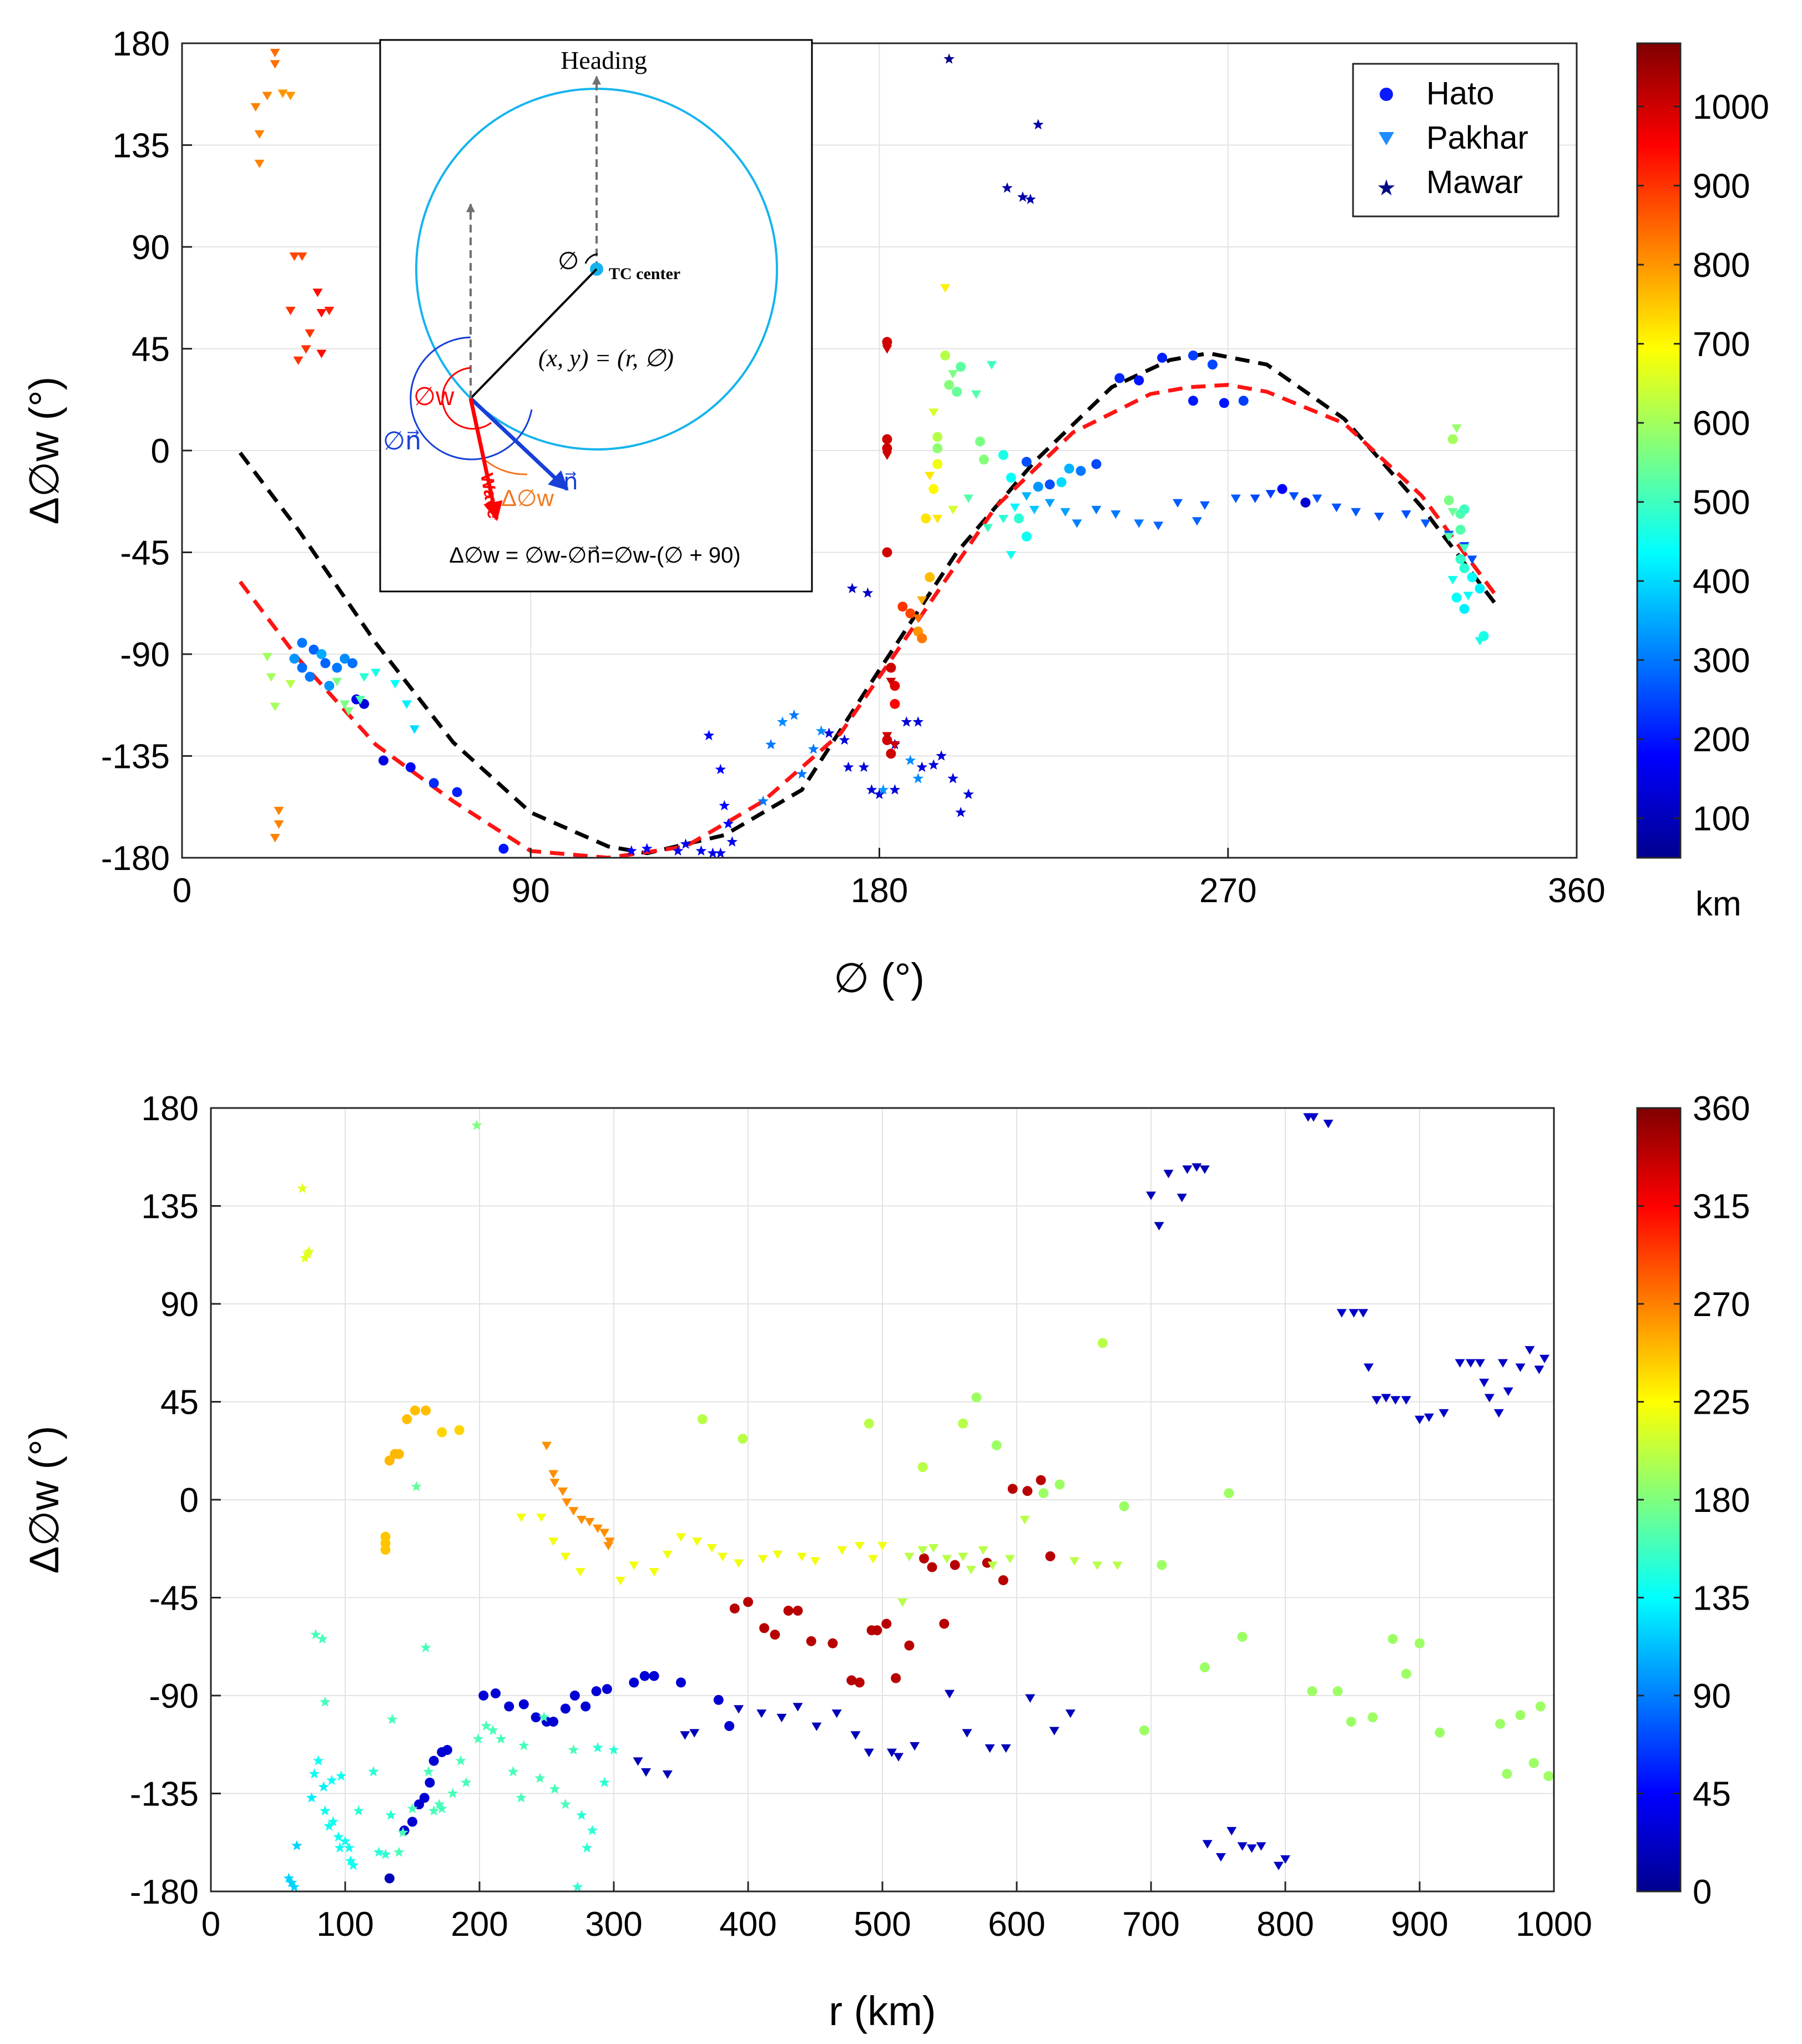  Describe the element at coordinates (1554, 1925) in the screenshot. I see `x-tick-label: 1000` at that location.